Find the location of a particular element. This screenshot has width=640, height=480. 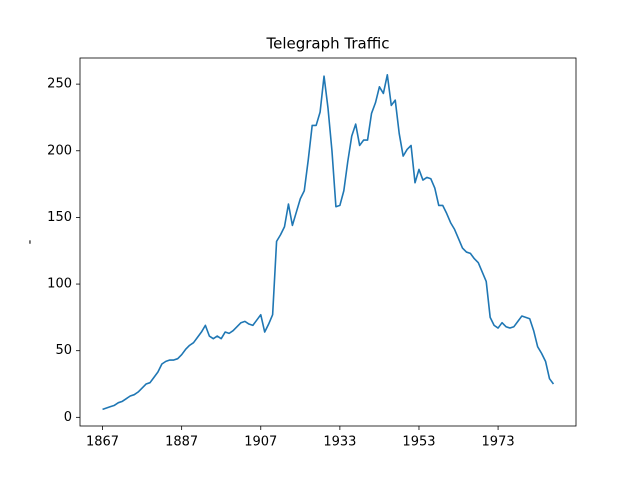

y-tick-label: 0 is located at coordinates (68, 417).